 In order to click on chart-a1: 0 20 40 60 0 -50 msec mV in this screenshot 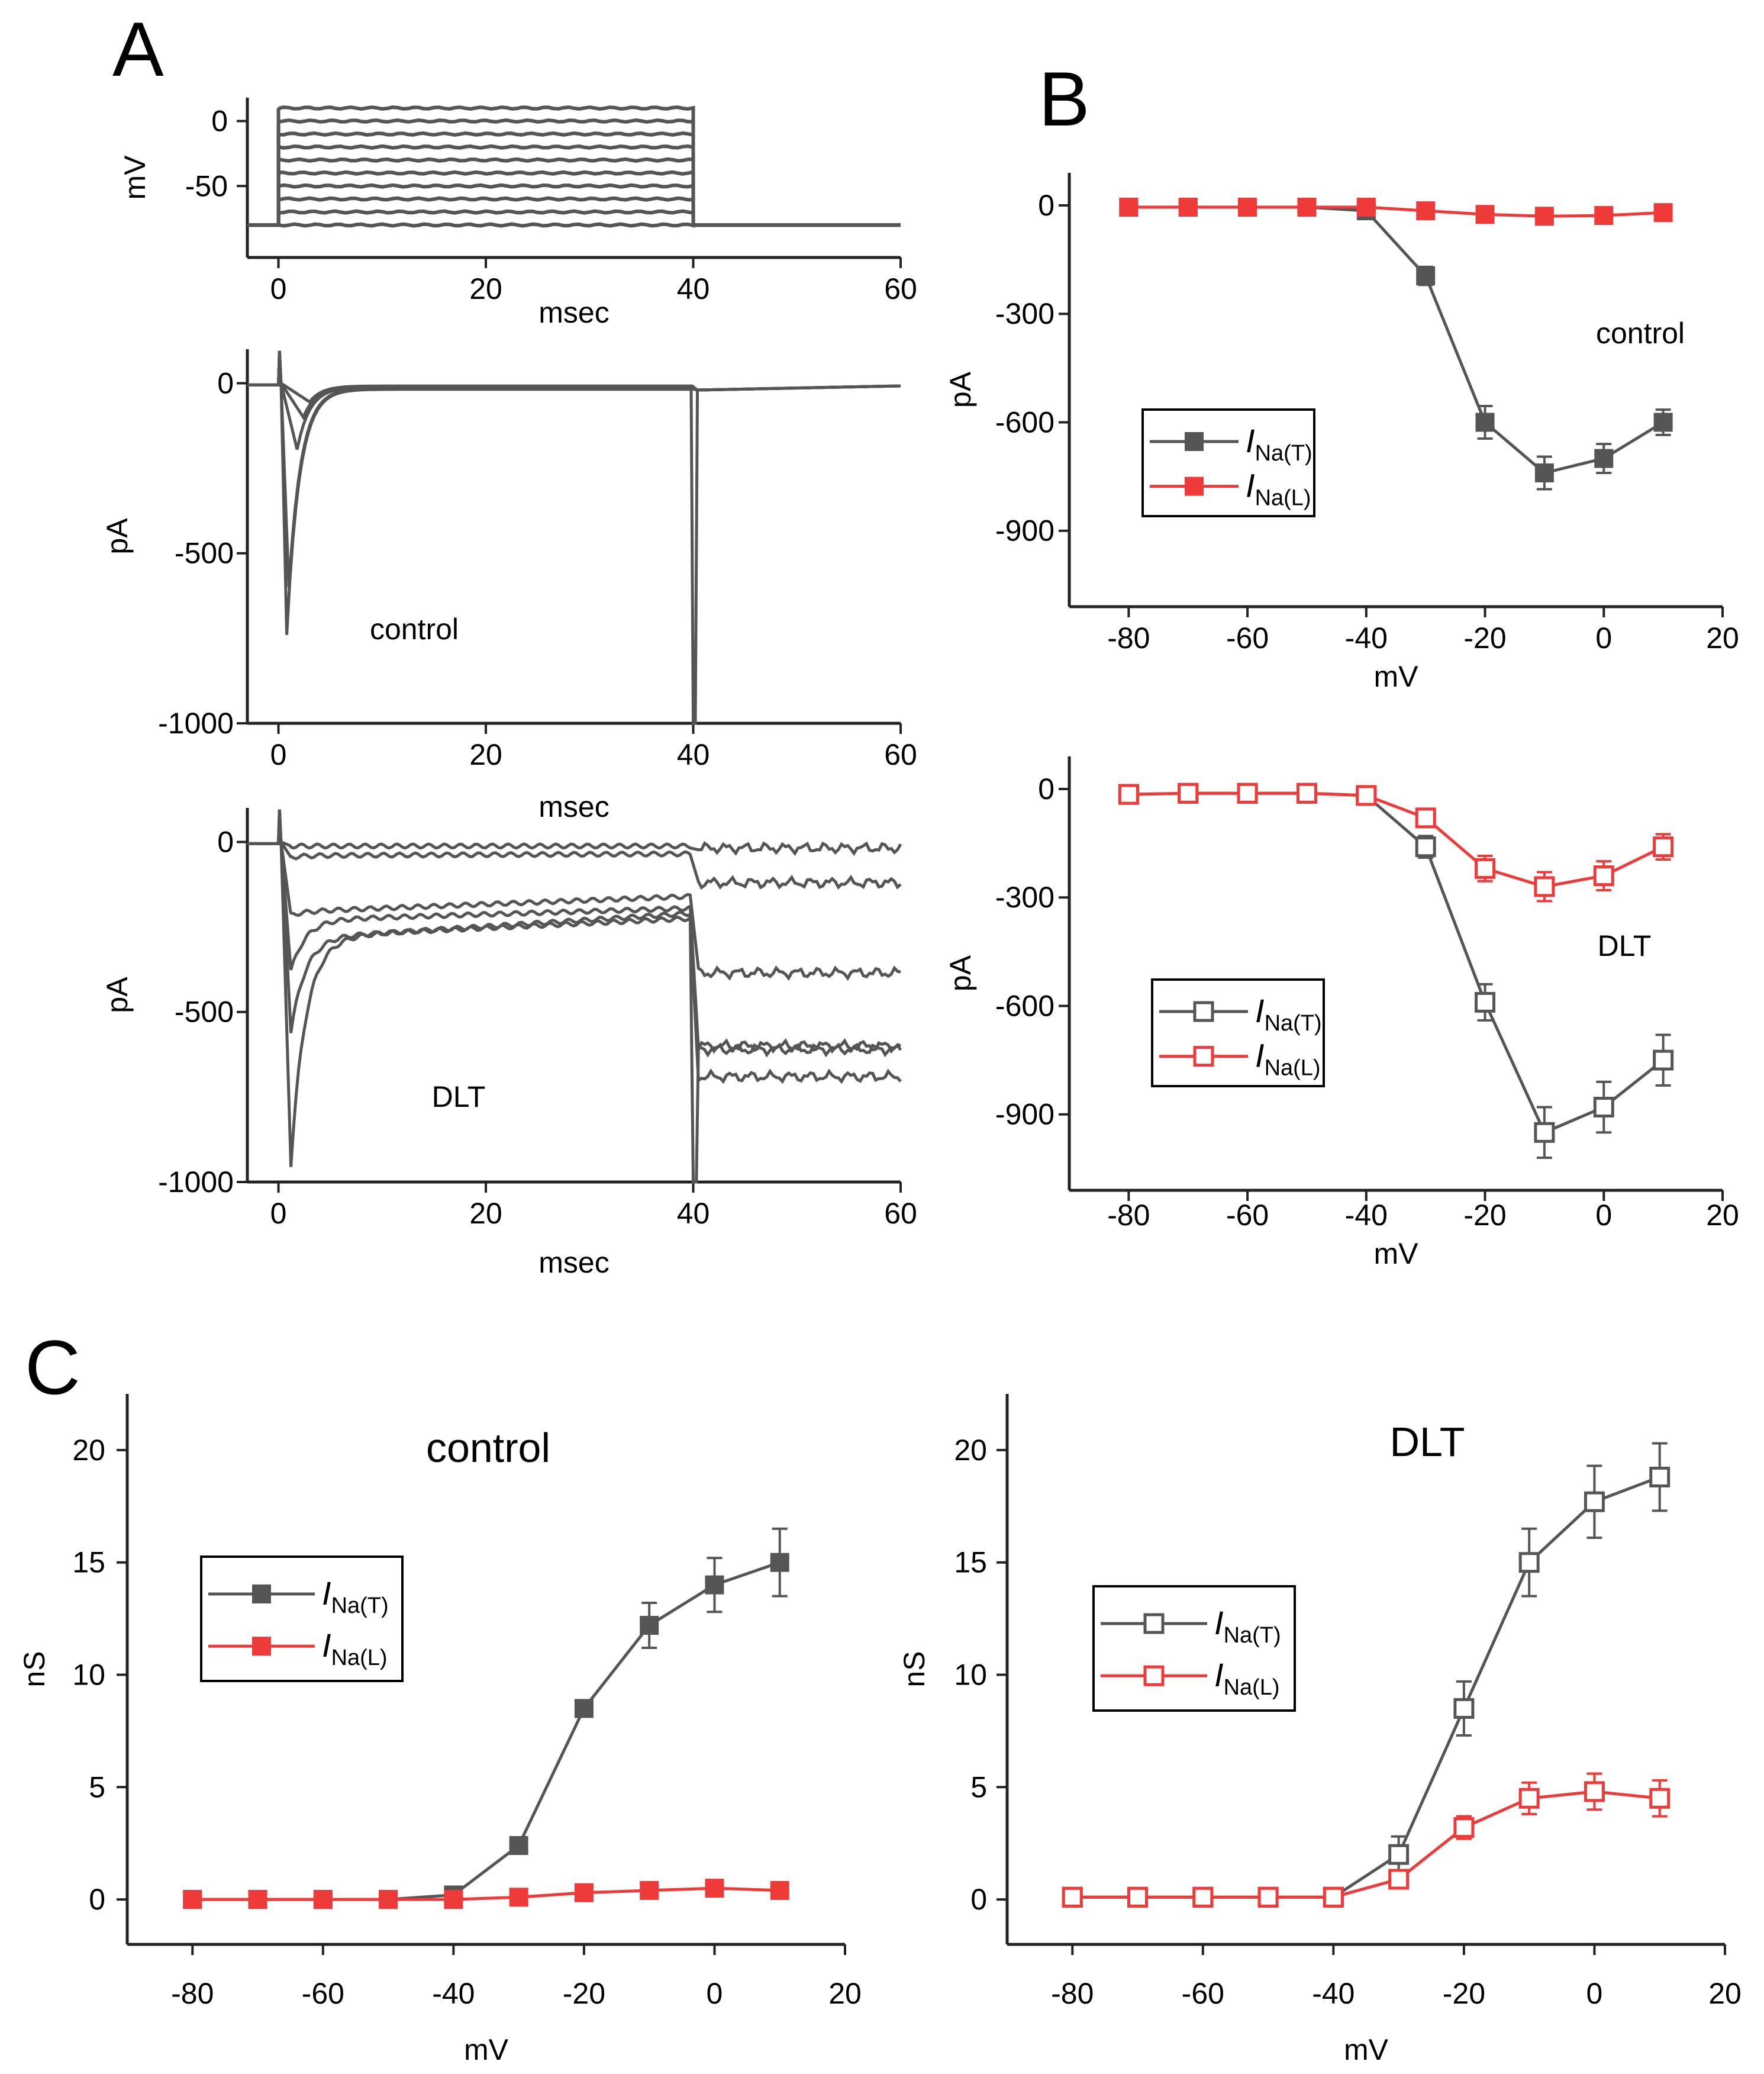, I will do `click(517, 213)`.